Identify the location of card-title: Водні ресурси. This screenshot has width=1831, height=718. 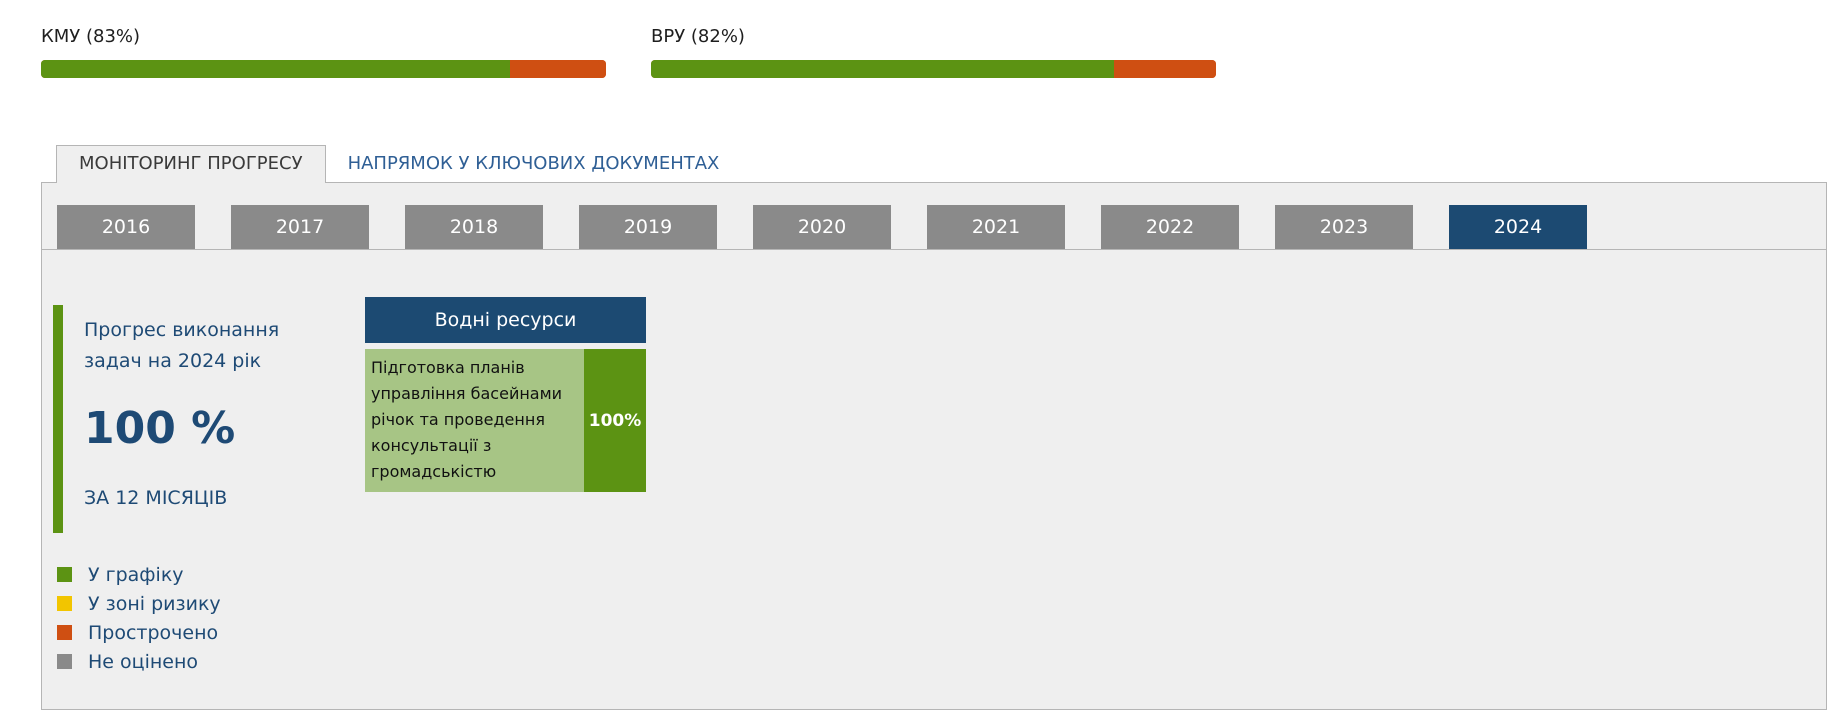
(505, 320).